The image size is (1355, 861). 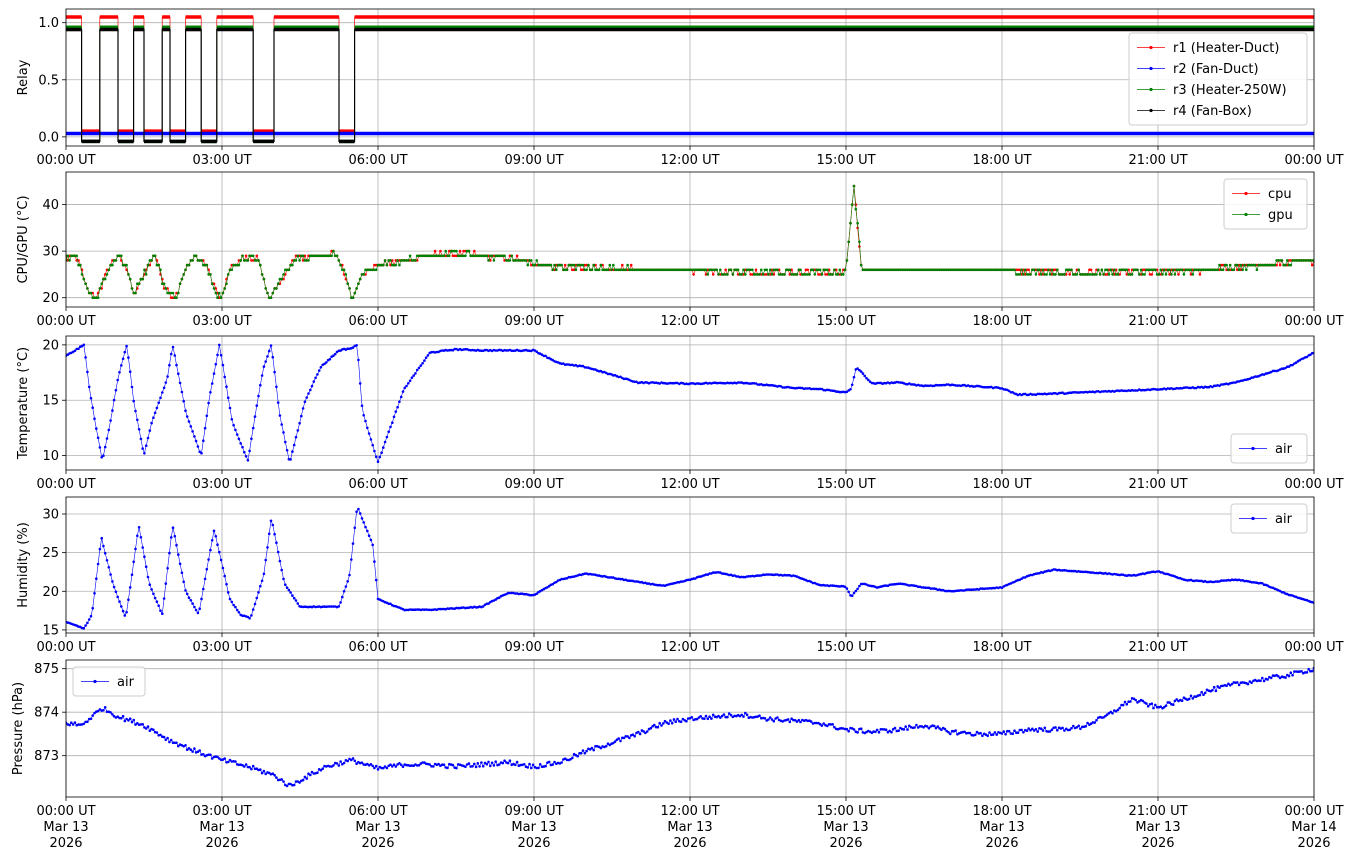 I want to click on x-tick-label: 00:00 UT, so click(x=65, y=160).